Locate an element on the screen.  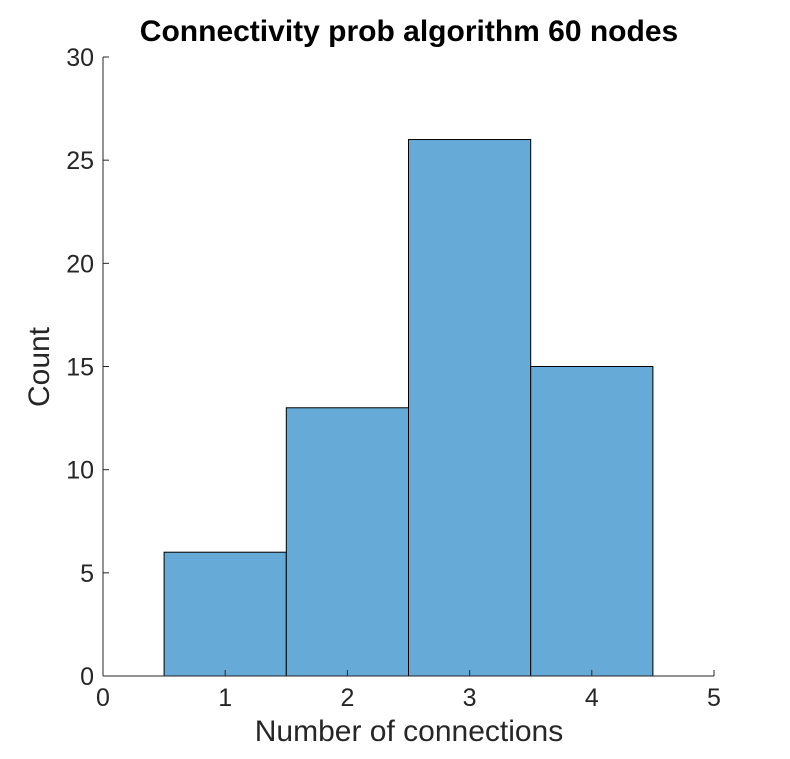
x-axis-ticks: 0 1 2 3 4 5 is located at coordinates (408, 691).